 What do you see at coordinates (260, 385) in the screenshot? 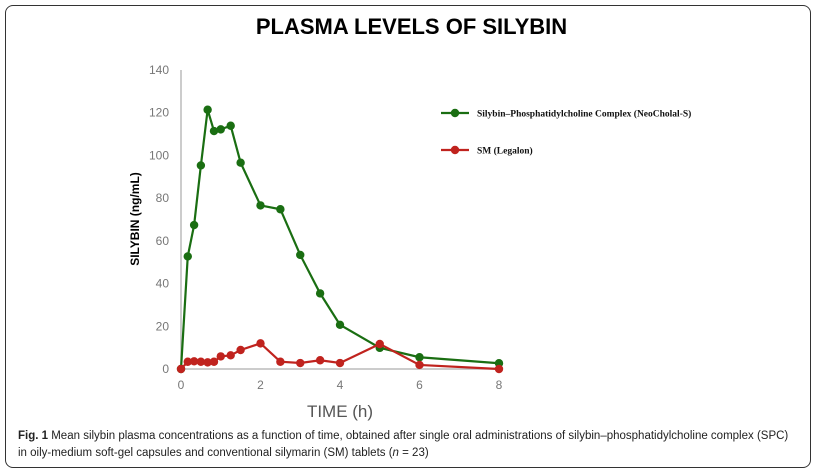
I see `x-tick-label: 2` at bounding box center [260, 385].